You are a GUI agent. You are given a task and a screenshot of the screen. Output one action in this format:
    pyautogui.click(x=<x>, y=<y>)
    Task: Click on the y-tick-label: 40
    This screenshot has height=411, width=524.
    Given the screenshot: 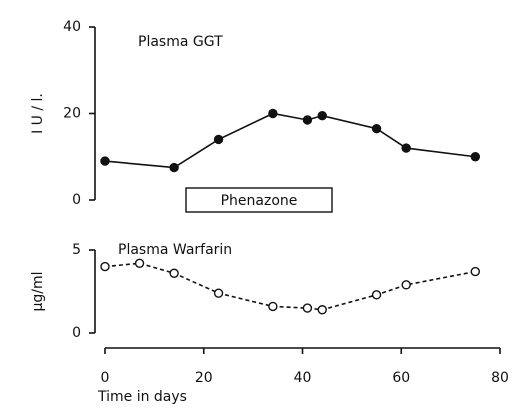 What is the action you would take?
    pyautogui.click(x=72, y=27)
    